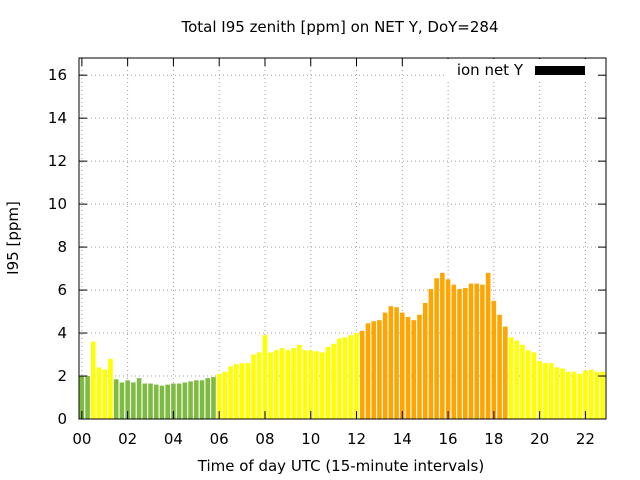  Describe the element at coordinates (57, 204) in the screenshot. I see `y-tick-label: 10` at that location.